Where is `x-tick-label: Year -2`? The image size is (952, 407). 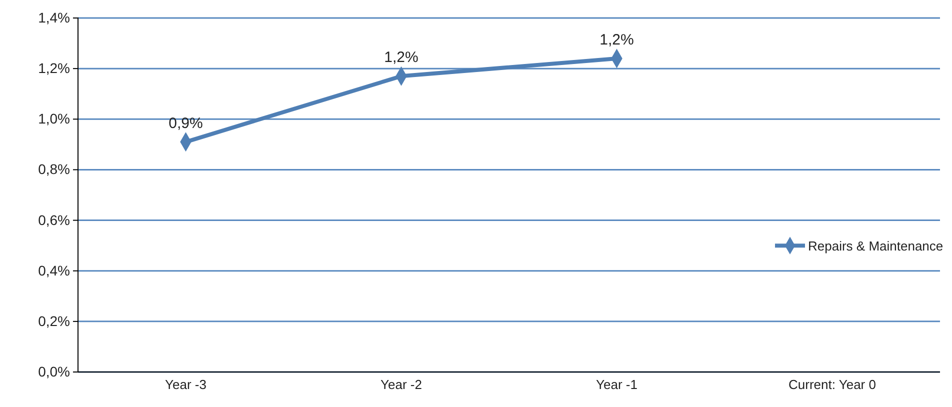
x-tick-label: Year -2 is located at coordinates (401, 384).